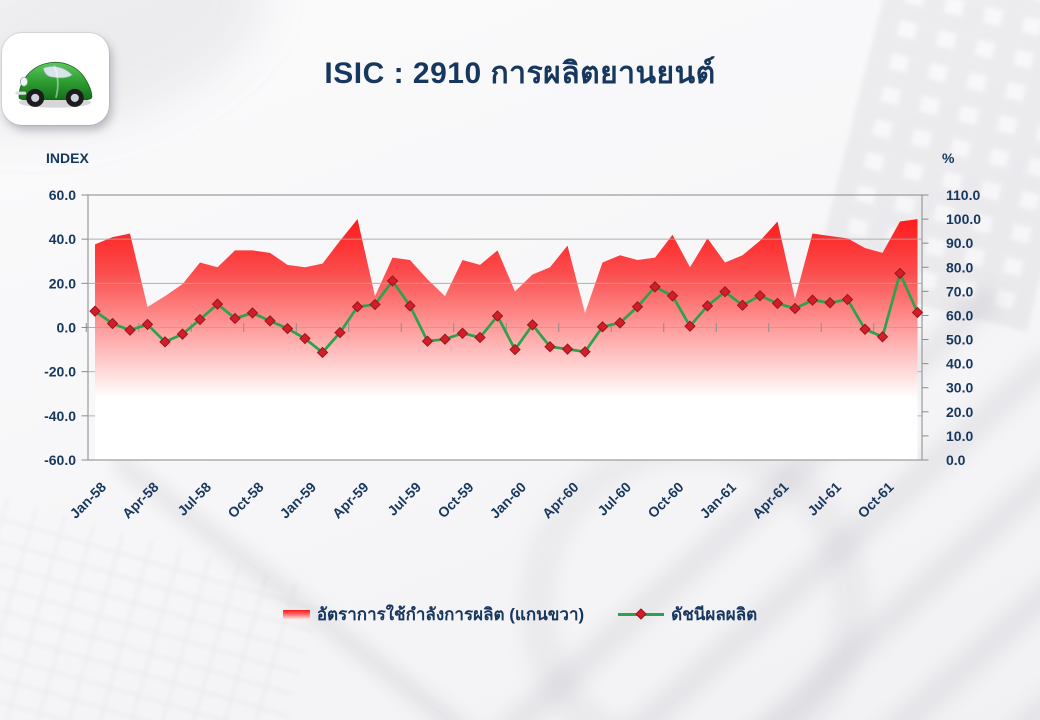 The image size is (1040, 720). What do you see at coordinates (60, 460) in the screenshot?
I see `svg-text: -60.0` at bounding box center [60, 460].